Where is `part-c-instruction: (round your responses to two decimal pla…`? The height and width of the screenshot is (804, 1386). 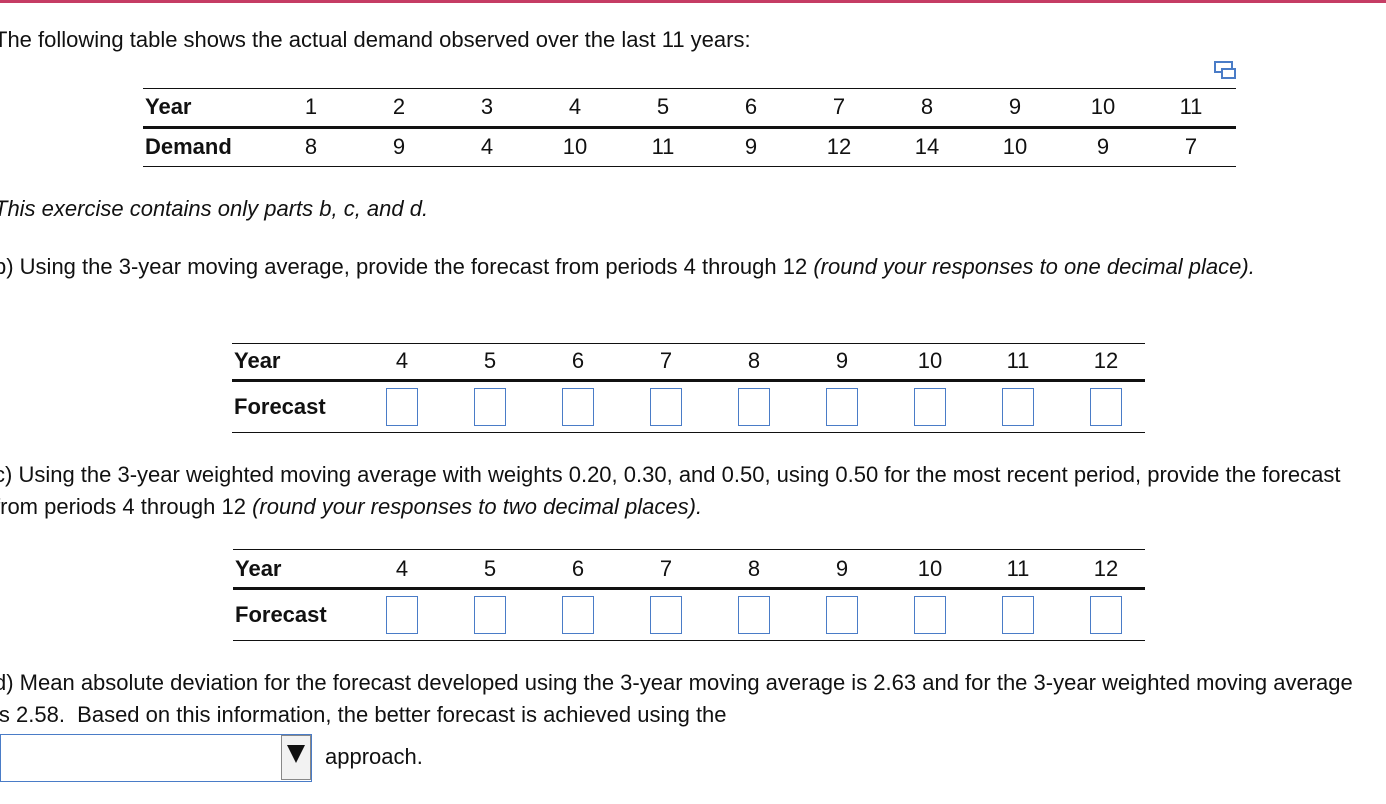
part-c-instruction: (round your responses to two decimal pla… is located at coordinates (477, 506).